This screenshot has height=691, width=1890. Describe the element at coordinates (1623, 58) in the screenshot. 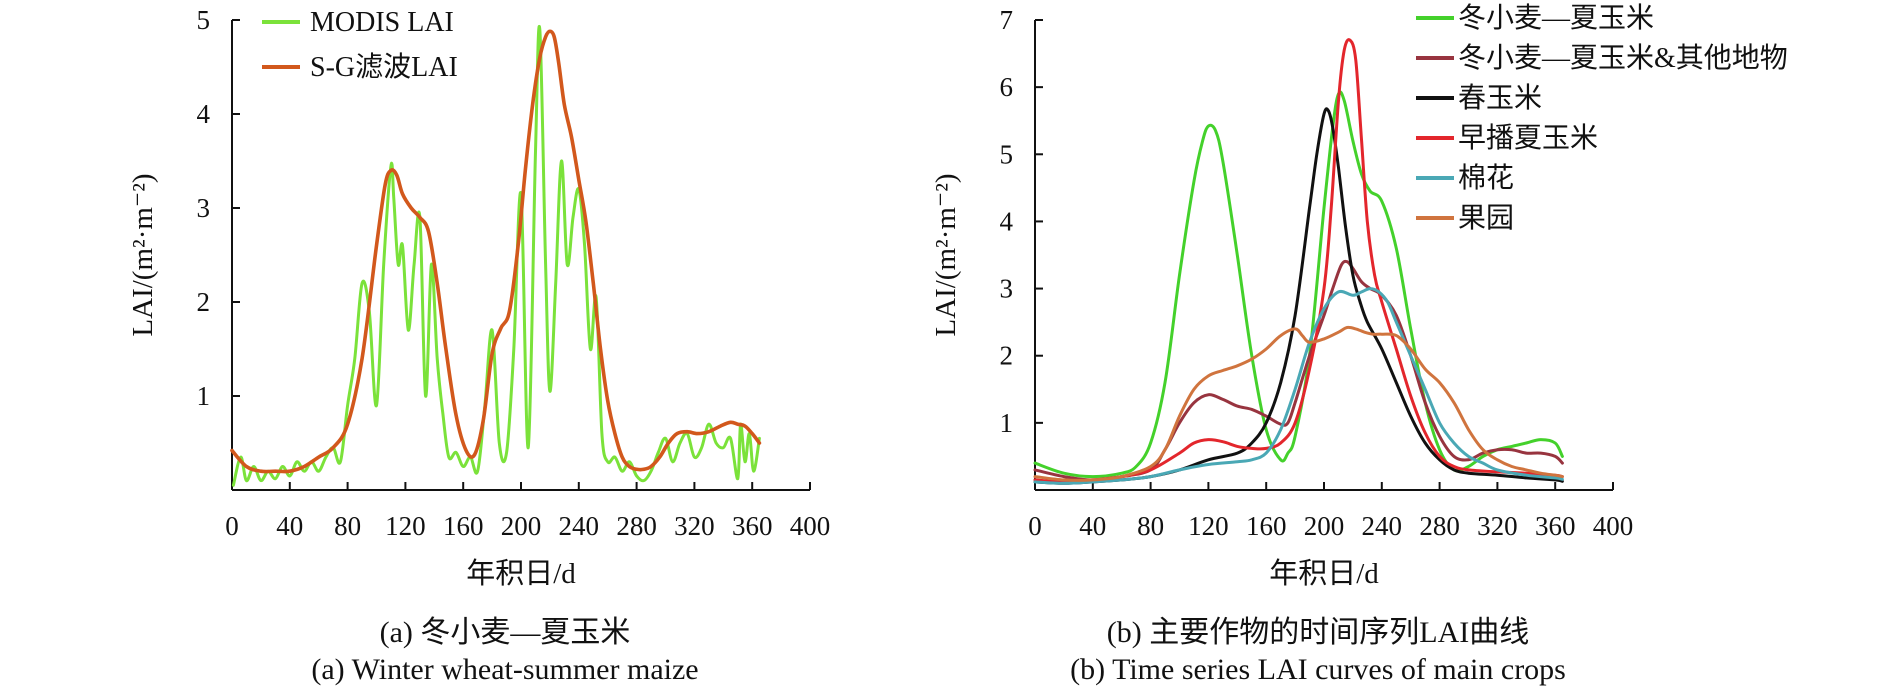

I see `chart-b-legend-label-1: 冬小麦—夏玉米&其他地物` at that location.